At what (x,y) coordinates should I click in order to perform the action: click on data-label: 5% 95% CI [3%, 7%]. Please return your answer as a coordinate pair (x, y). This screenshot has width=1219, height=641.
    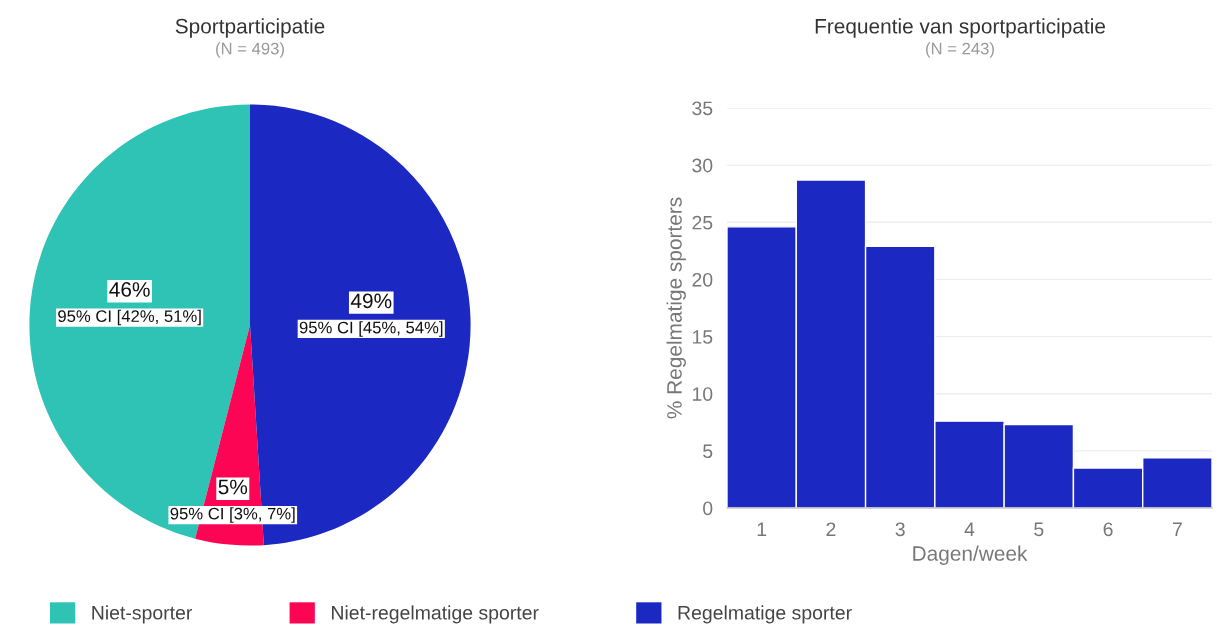
    Looking at the image, I should click on (232, 501).